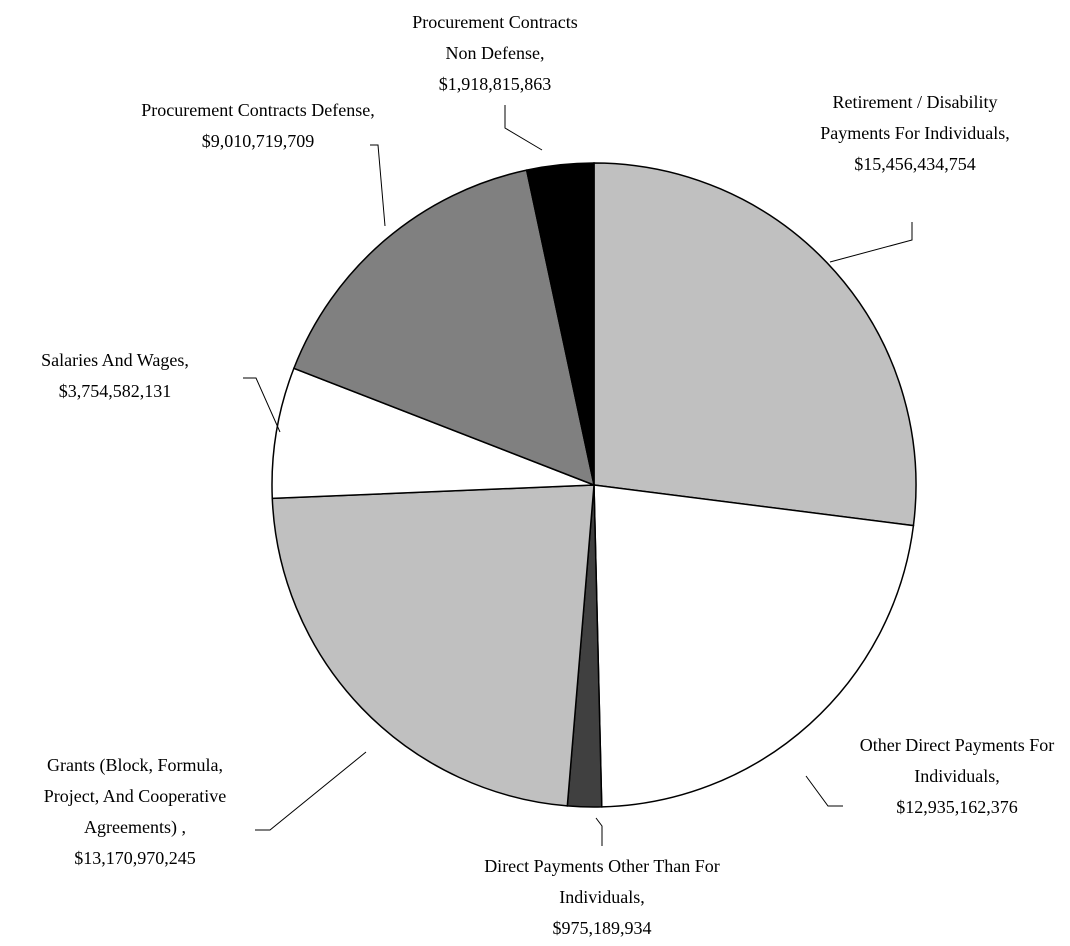 This screenshot has height=946, width=1070. I want to click on value-label: $1,918,815,863, so click(495, 84).